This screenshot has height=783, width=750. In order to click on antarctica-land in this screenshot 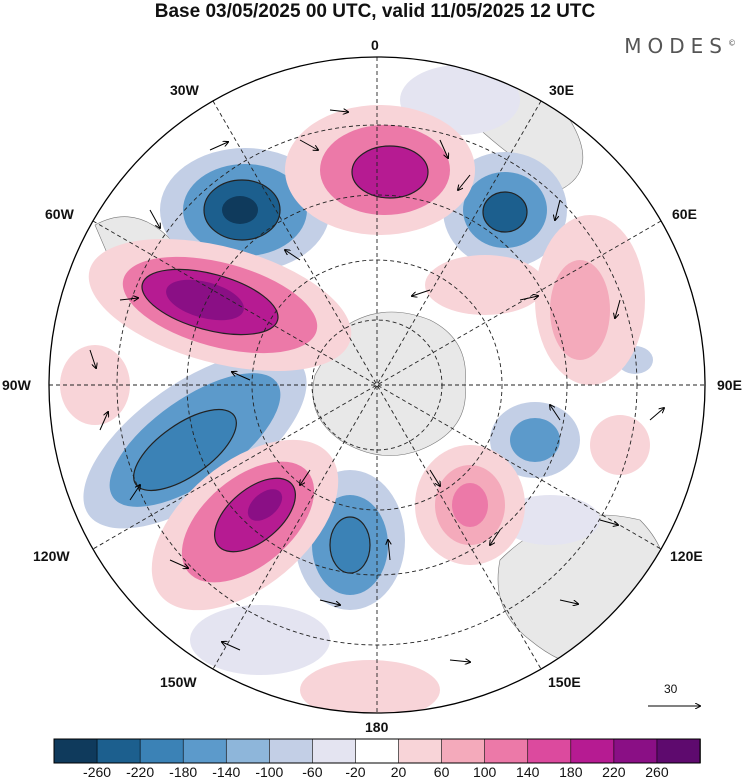, I will do `click(389, 383)`.